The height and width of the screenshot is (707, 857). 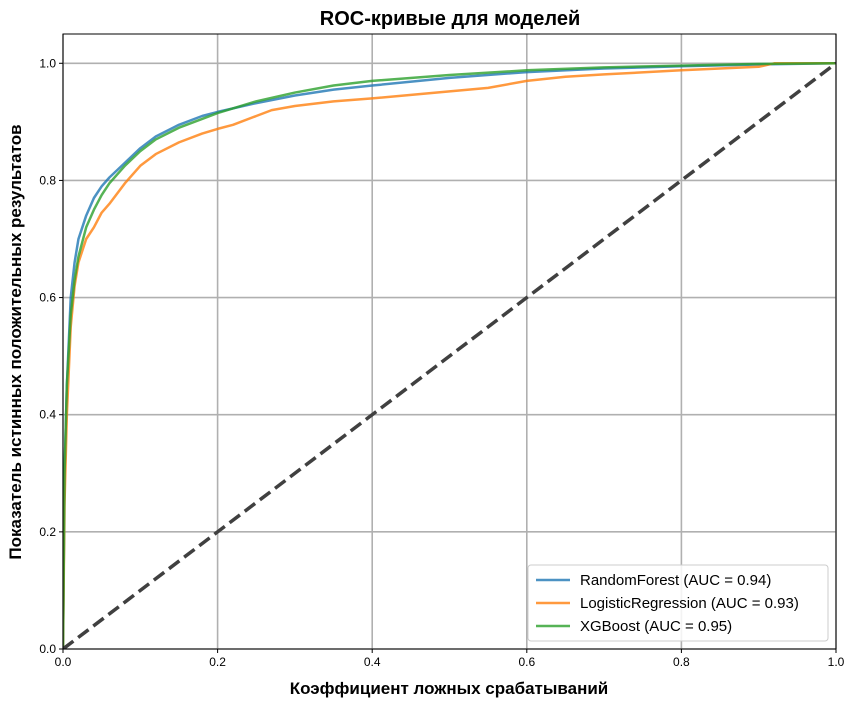 What do you see at coordinates (836, 662) in the screenshot?
I see `x-tick-label: 1.0` at bounding box center [836, 662].